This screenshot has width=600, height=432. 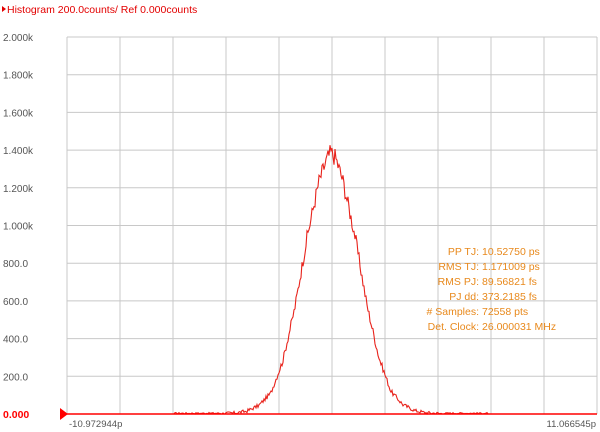 I want to click on y-tick-label: 400.0, so click(x=15, y=340).